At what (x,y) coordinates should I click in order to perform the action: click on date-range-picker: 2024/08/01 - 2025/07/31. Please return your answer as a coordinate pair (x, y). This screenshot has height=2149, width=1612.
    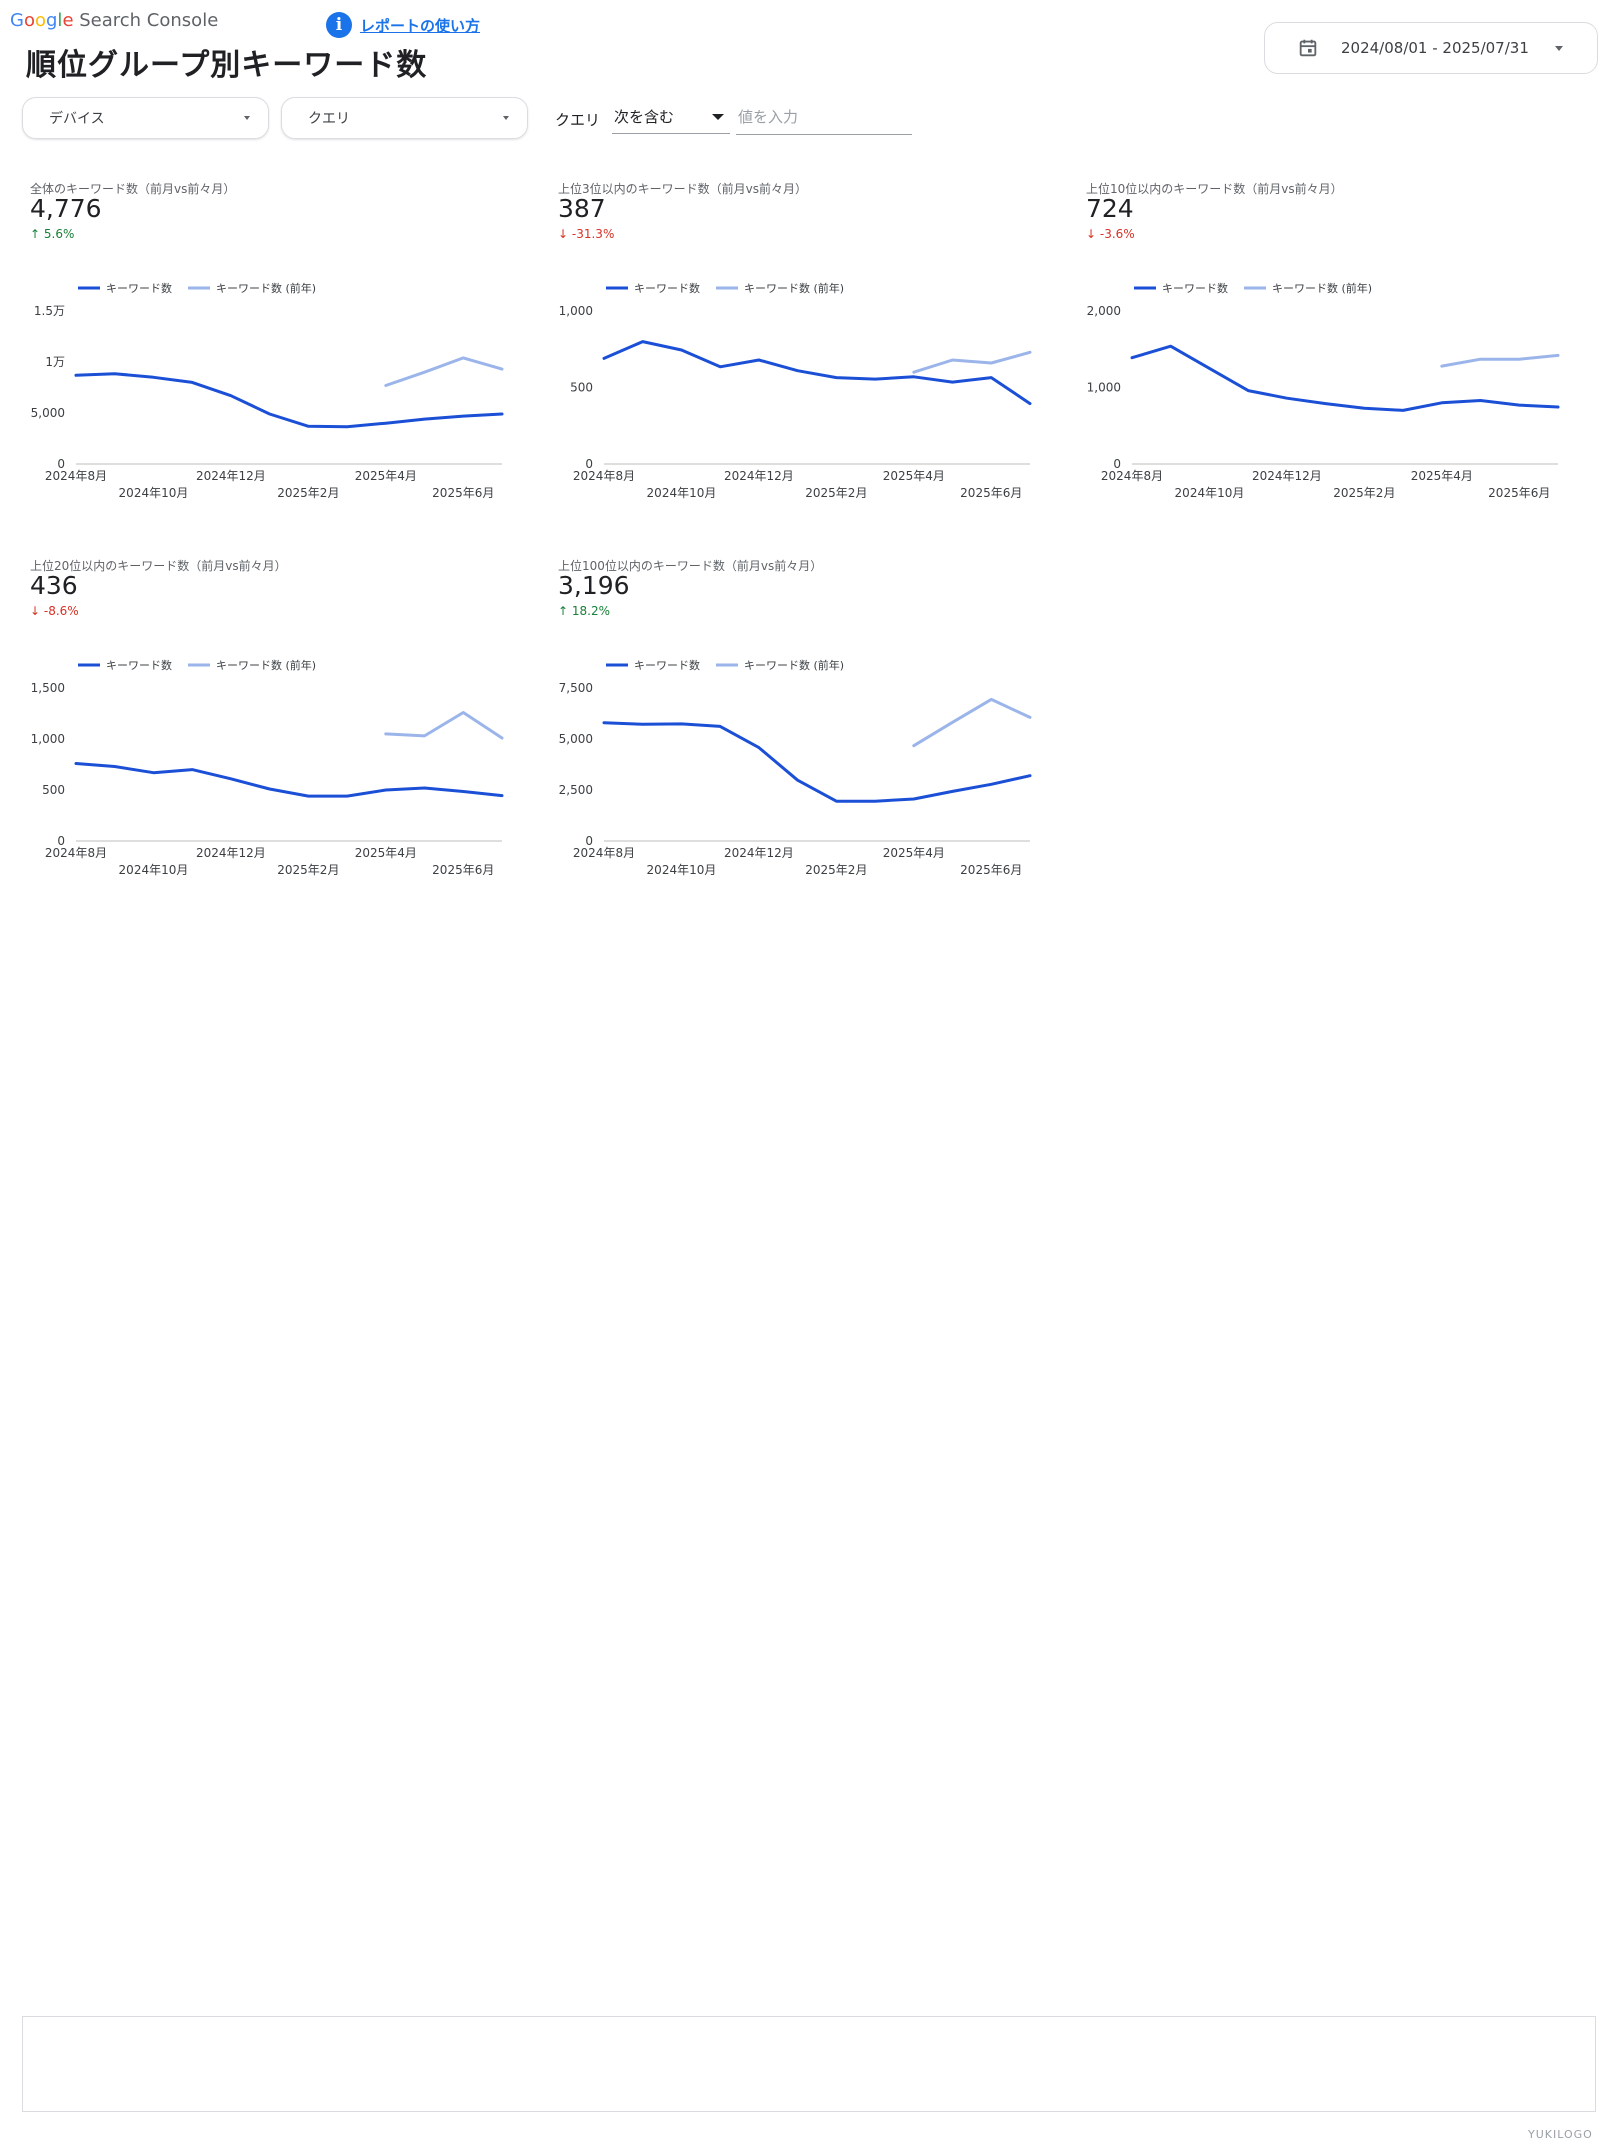
    Looking at the image, I should click on (1431, 48).